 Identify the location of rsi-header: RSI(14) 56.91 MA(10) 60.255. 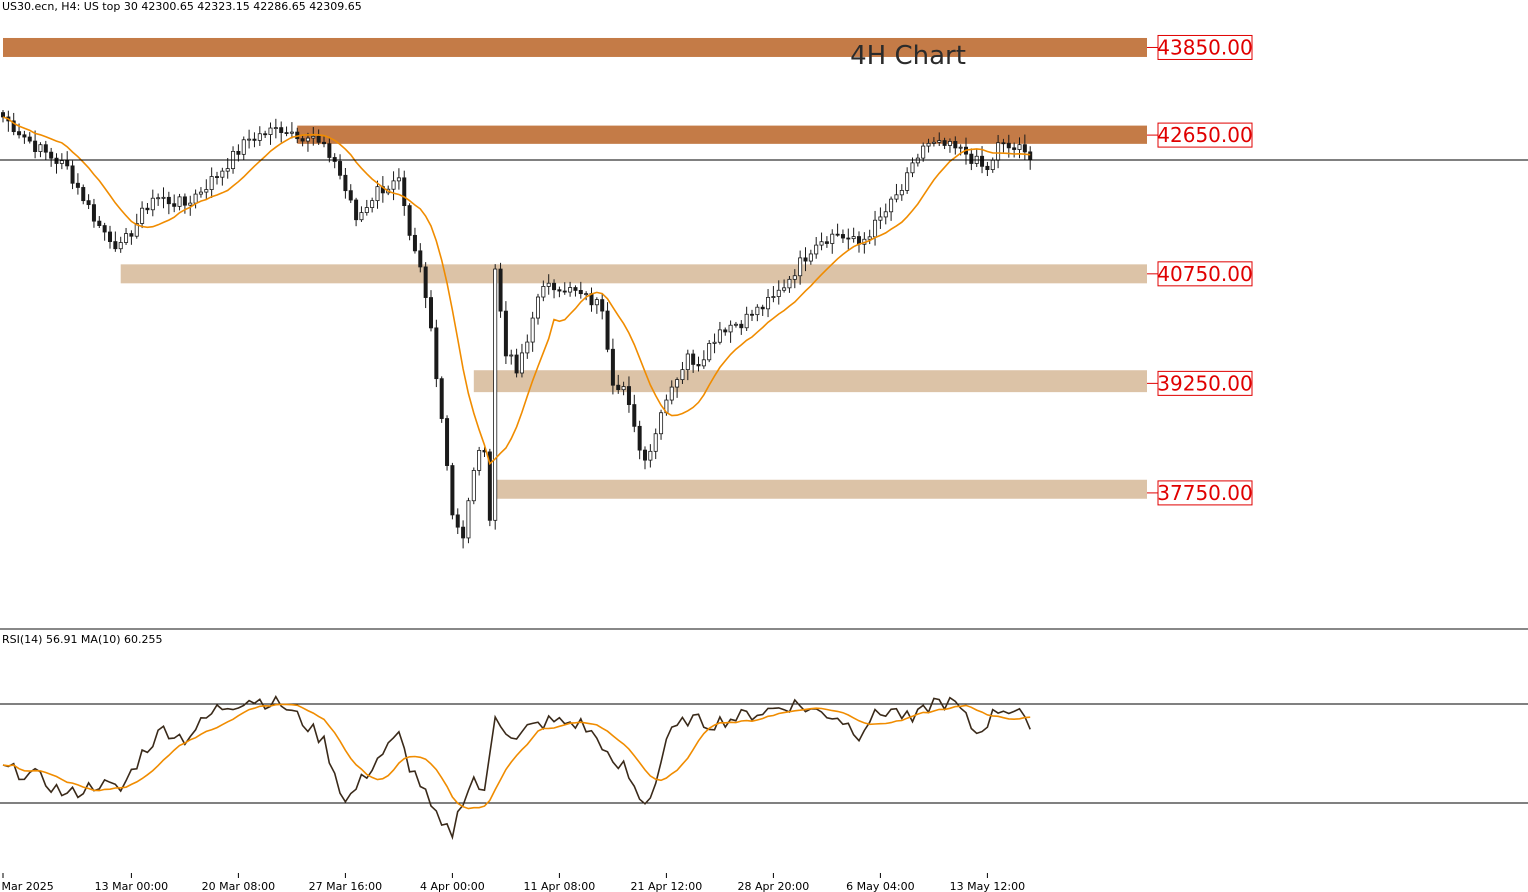
(82, 639).